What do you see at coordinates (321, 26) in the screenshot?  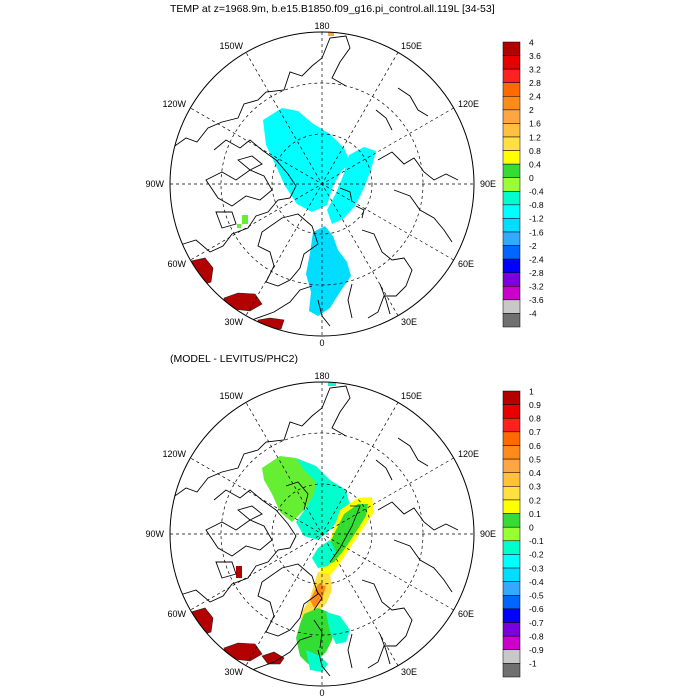 I see `top-lon-label: 180` at bounding box center [321, 26].